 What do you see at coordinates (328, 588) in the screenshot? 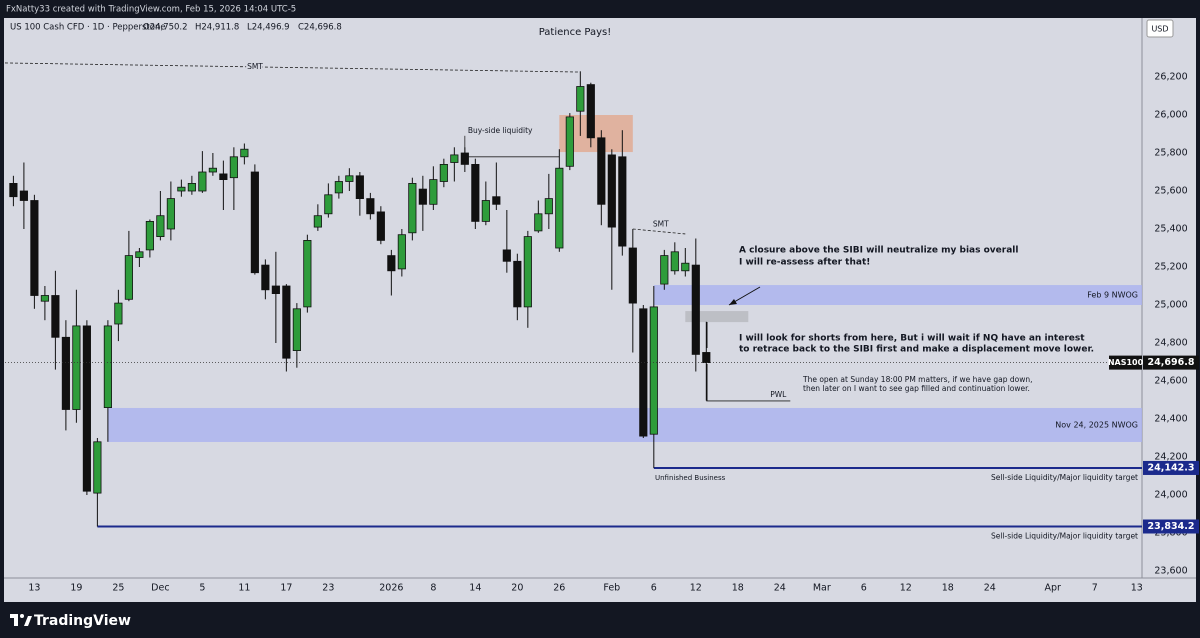
I see `x-tick-label: 23` at bounding box center [328, 588].